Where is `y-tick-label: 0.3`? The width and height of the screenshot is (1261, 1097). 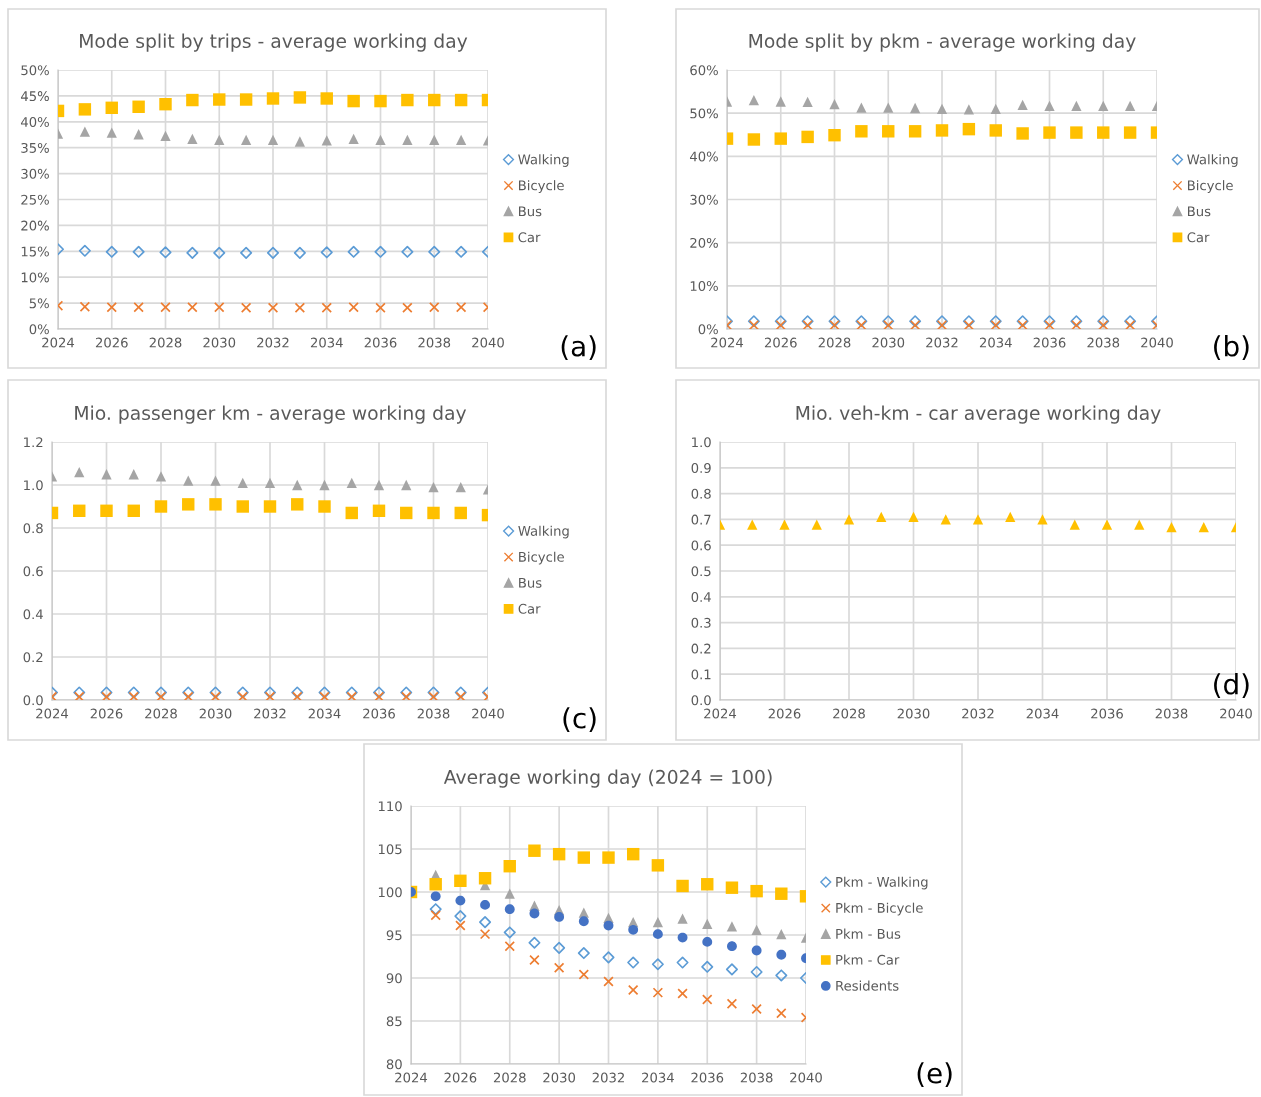
y-tick-label: 0.3 is located at coordinates (701, 622).